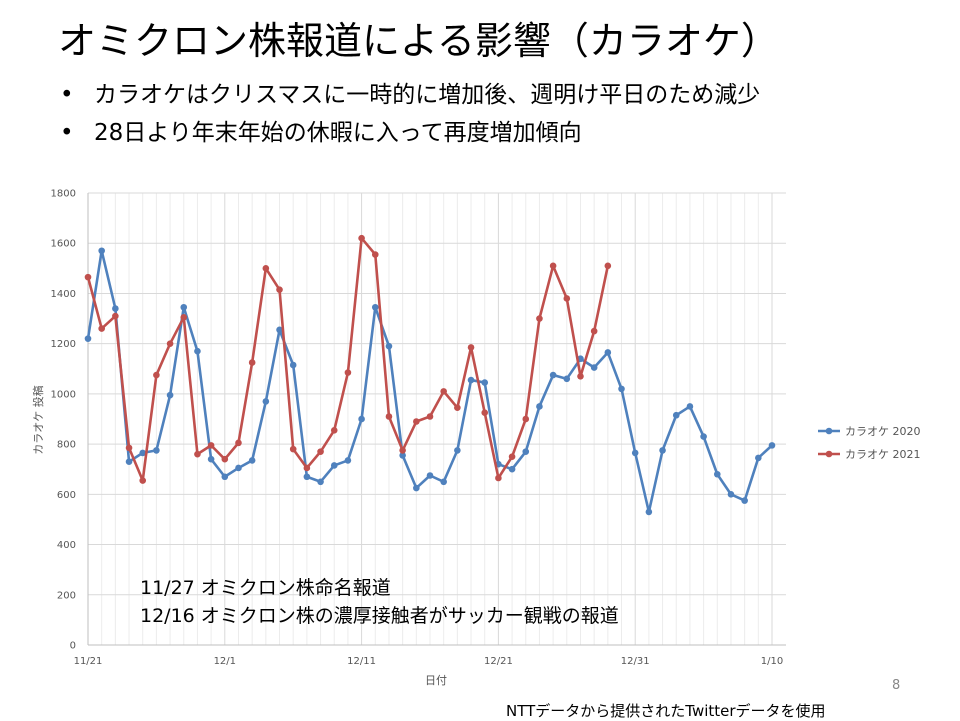 The height and width of the screenshot is (721, 960). What do you see at coordinates (772, 661) in the screenshot?
I see `x-tick-label: 1/10` at bounding box center [772, 661].